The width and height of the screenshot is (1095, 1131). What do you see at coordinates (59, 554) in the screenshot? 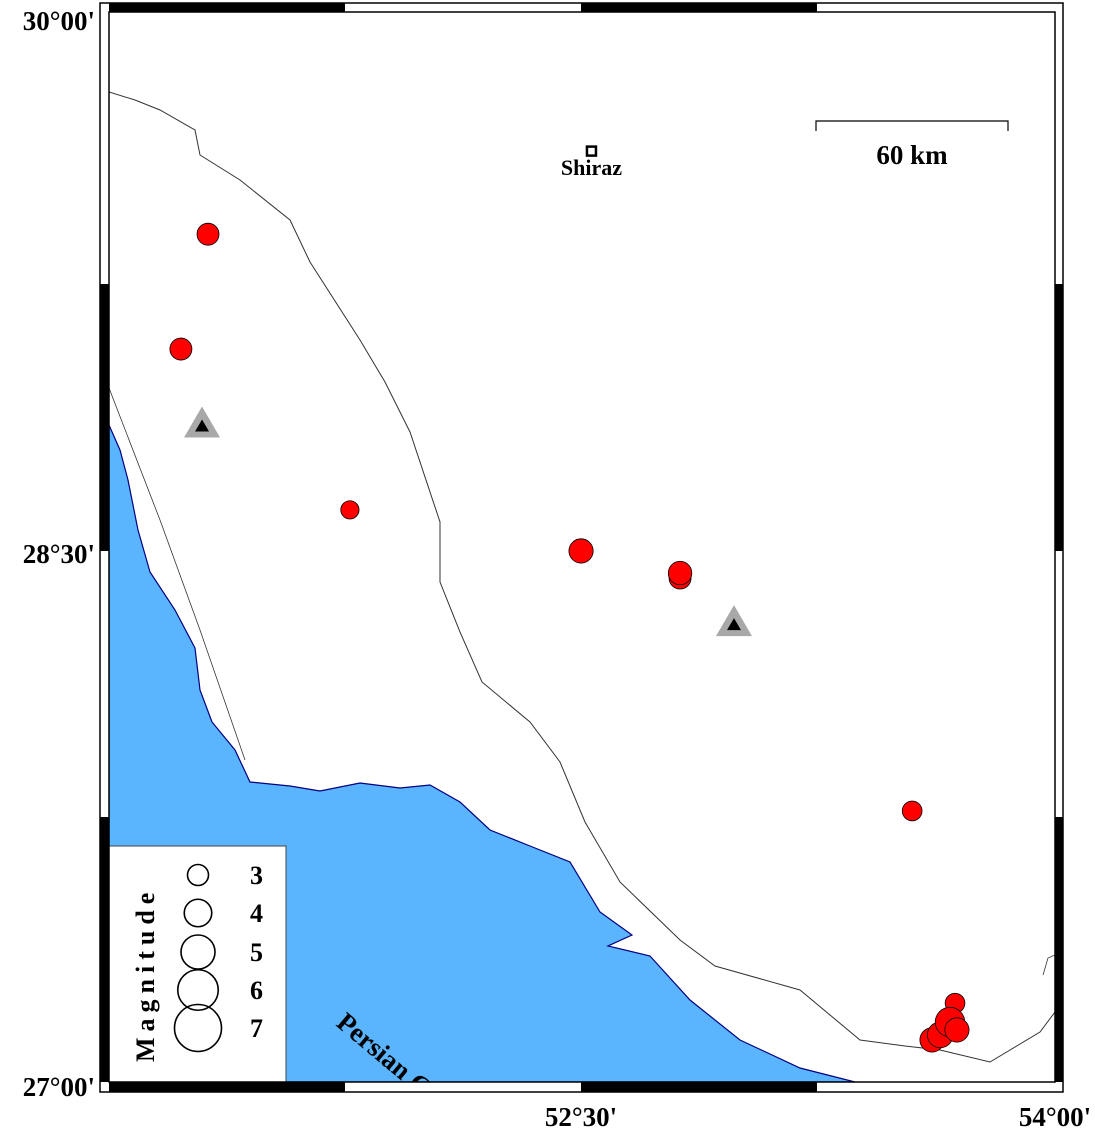
I see `lat-label-28-30: 28°30'` at bounding box center [59, 554].